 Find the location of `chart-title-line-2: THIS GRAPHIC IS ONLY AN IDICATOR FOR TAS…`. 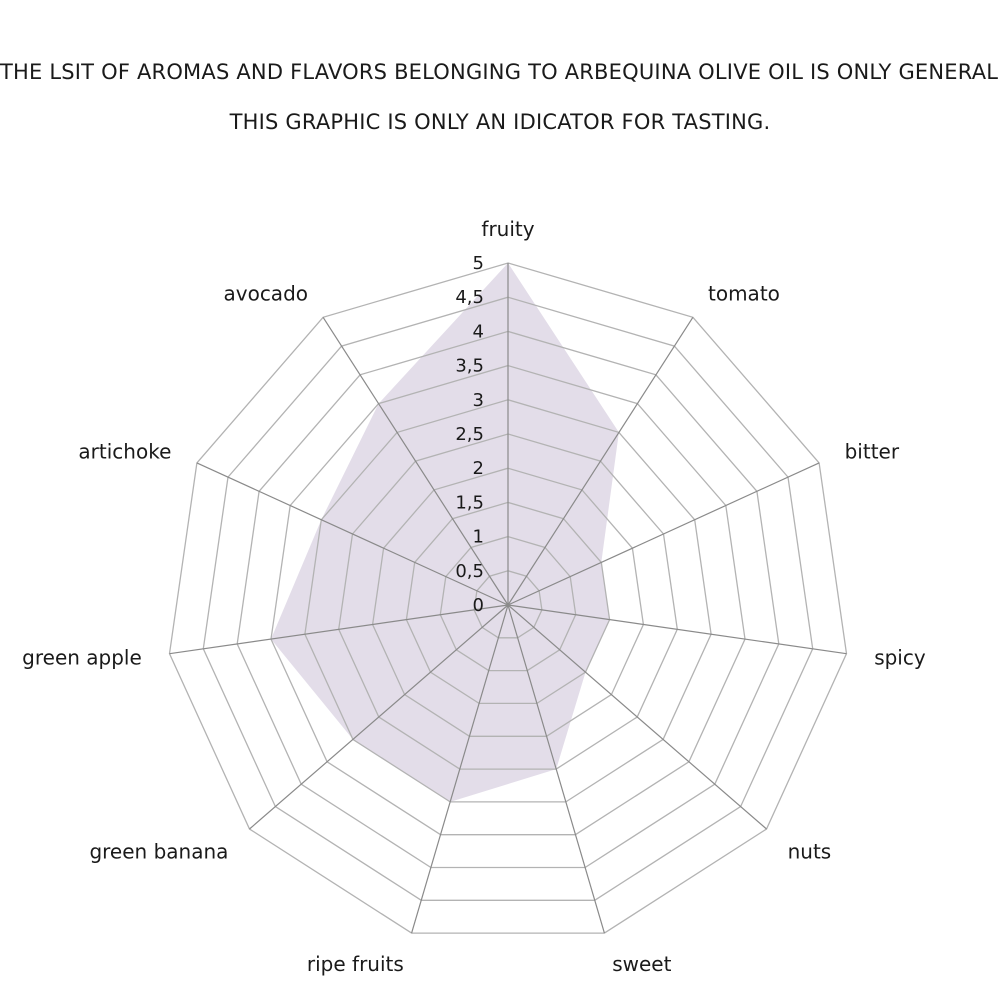

chart-title-line-2: THIS GRAPHIC IS ONLY AN IDICATOR FOR TAS… is located at coordinates (500, 122).